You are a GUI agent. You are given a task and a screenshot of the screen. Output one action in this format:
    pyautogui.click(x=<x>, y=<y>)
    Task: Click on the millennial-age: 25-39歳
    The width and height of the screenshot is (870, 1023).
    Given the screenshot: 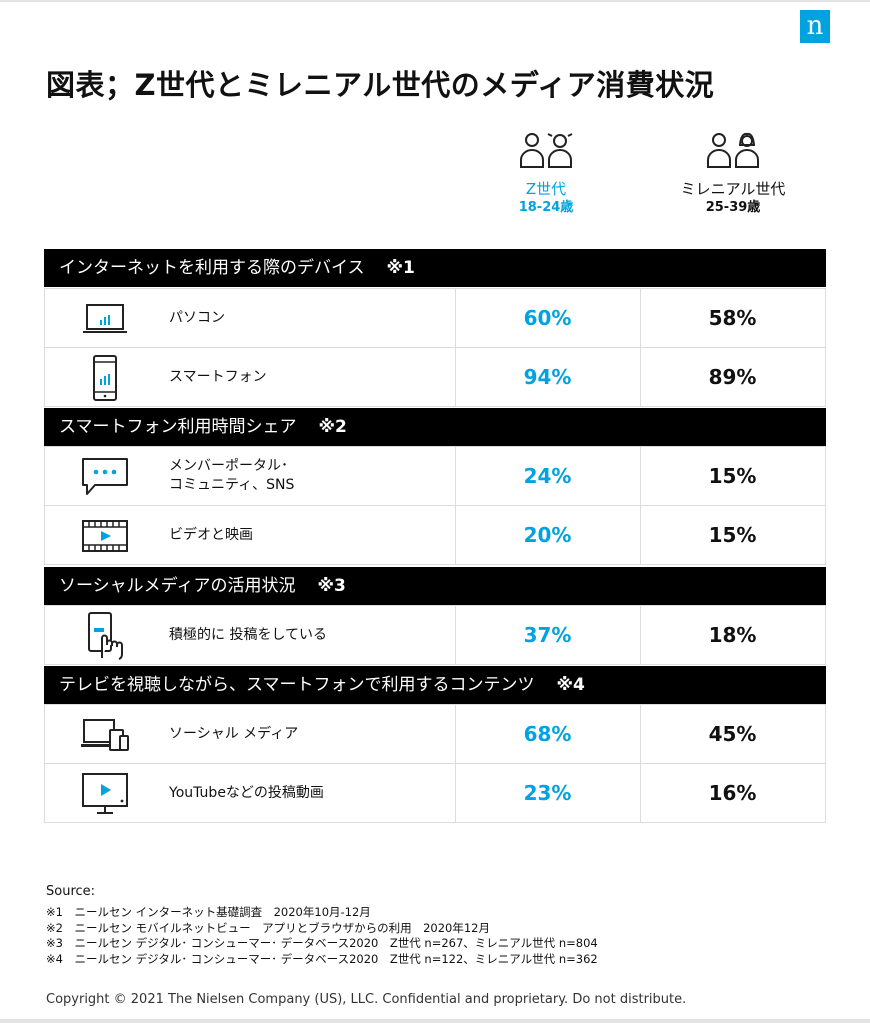 What is the action you would take?
    pyautogui.click(x=733, y=207)
    